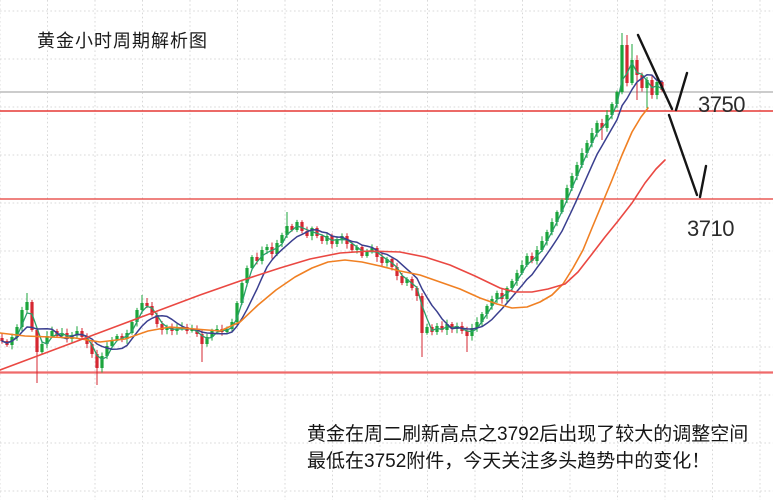 The image size is (773, 500). What do you see at coordinates (122, 41) in the screenshot?
I see `chart-title: 黄金小时周期解析图` at bounding box center [122, 41].